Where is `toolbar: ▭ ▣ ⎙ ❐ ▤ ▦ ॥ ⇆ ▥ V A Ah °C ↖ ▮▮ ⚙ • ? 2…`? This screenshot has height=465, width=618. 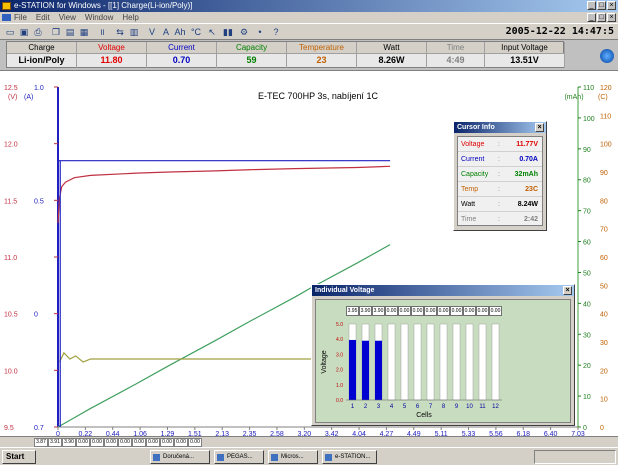 toolbar: ▭ ▣ ⎙ ❐ ▤ ▦ ॥ ⇆ ▥ V A Ah °C ↖ ▮▮ ⚙ • ? 2… is located at coordinates (309, 31).